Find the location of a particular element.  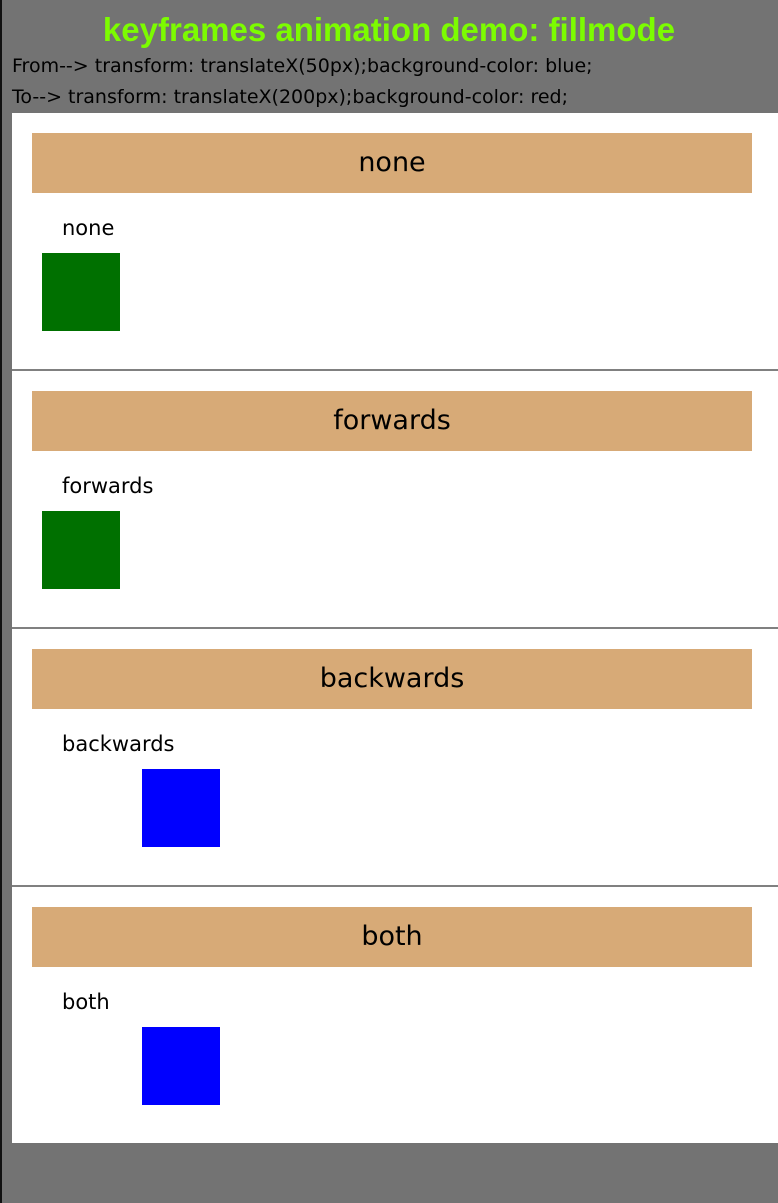

section-header-none: none is located at coordinates (392, 163).